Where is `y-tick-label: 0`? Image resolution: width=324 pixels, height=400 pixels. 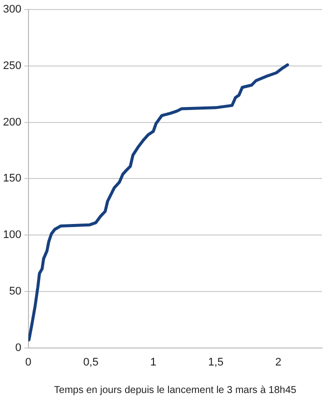
y-tick-label: 0 is located at coordinates (18, 348).